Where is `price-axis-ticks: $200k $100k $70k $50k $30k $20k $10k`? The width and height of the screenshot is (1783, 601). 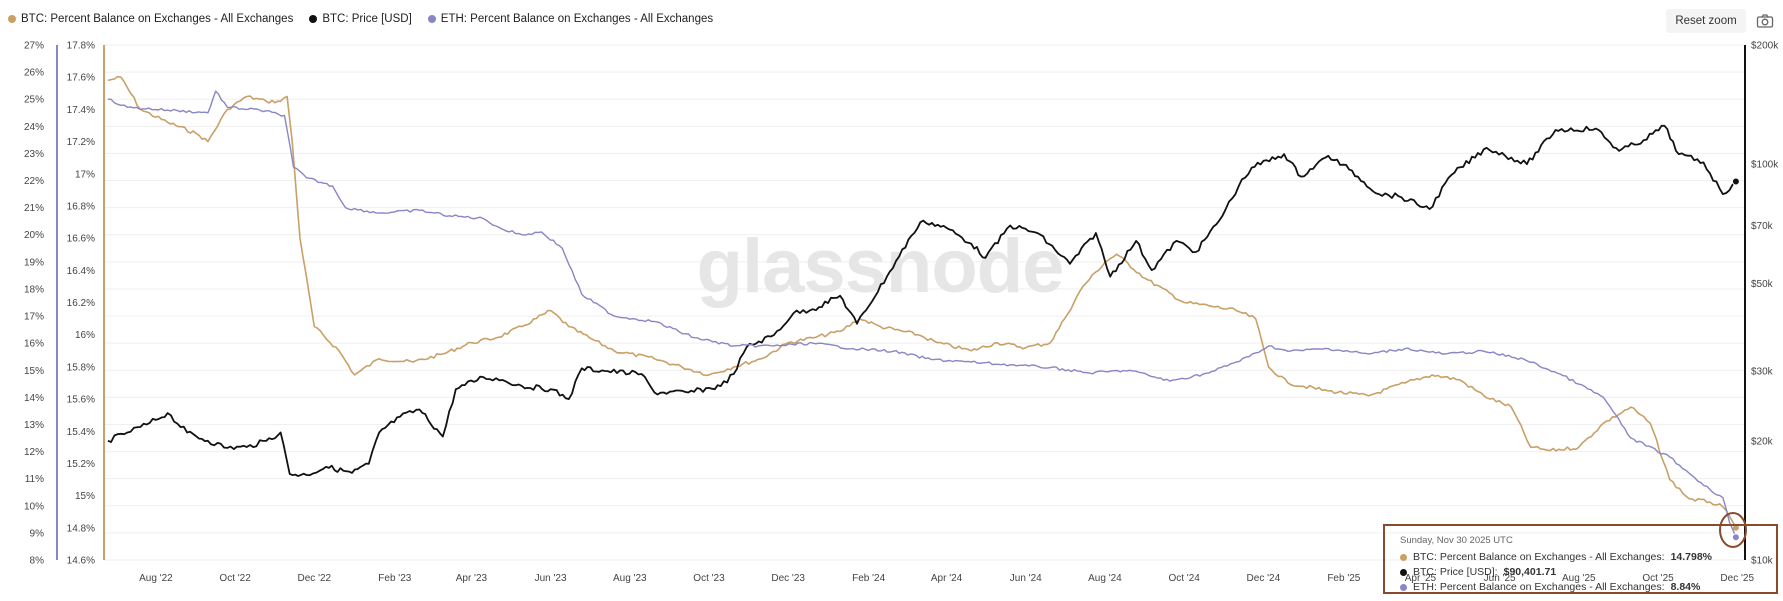 price-axis-ticks: $200k $100k $70k $50k $30k $20k $10k is located at coordinates (1765, 304).